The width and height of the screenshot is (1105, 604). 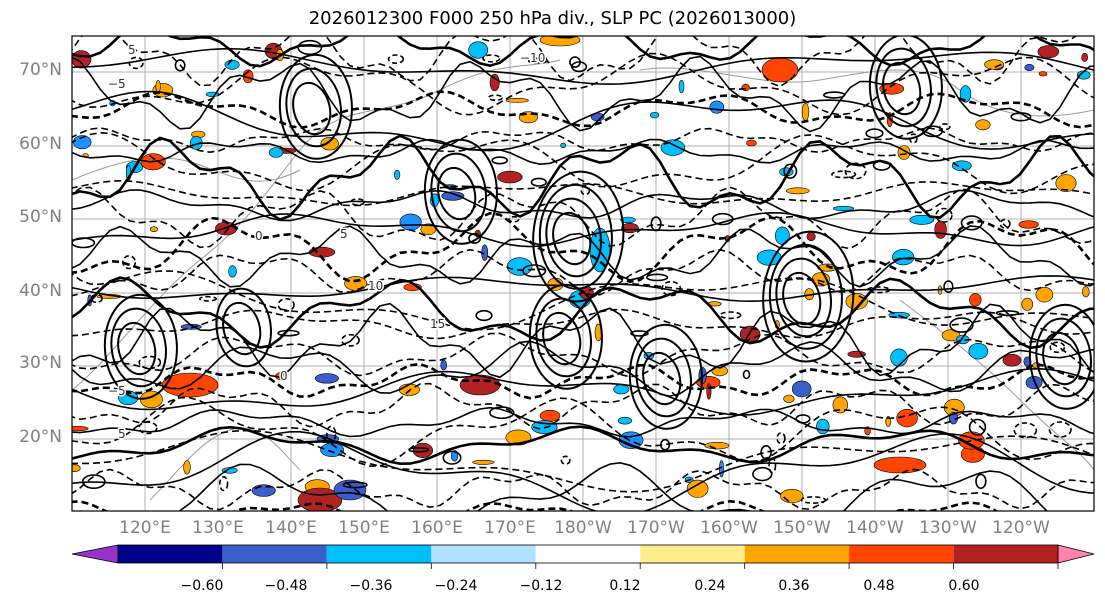 What do you see at coordinates (364, 528) in the screenshot?
I see `lon-label: 150°E` at bounding box center [364, 528].